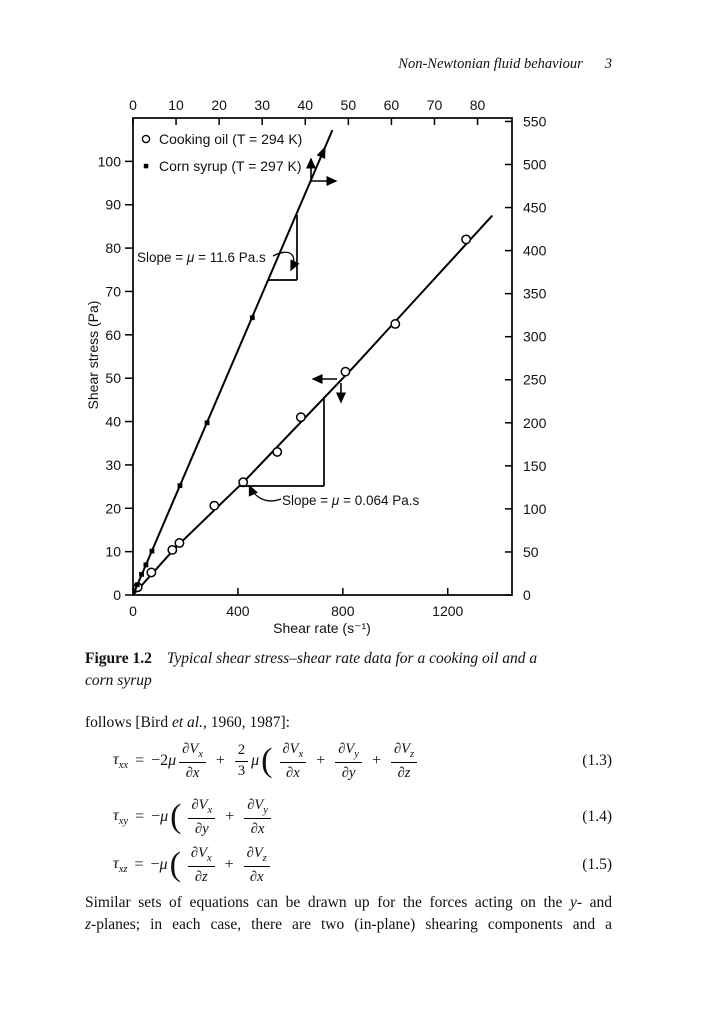  Describe the element at coordinates (146, 166) in the screenshot. I see `corn-syrup-legend-marker` at that location.